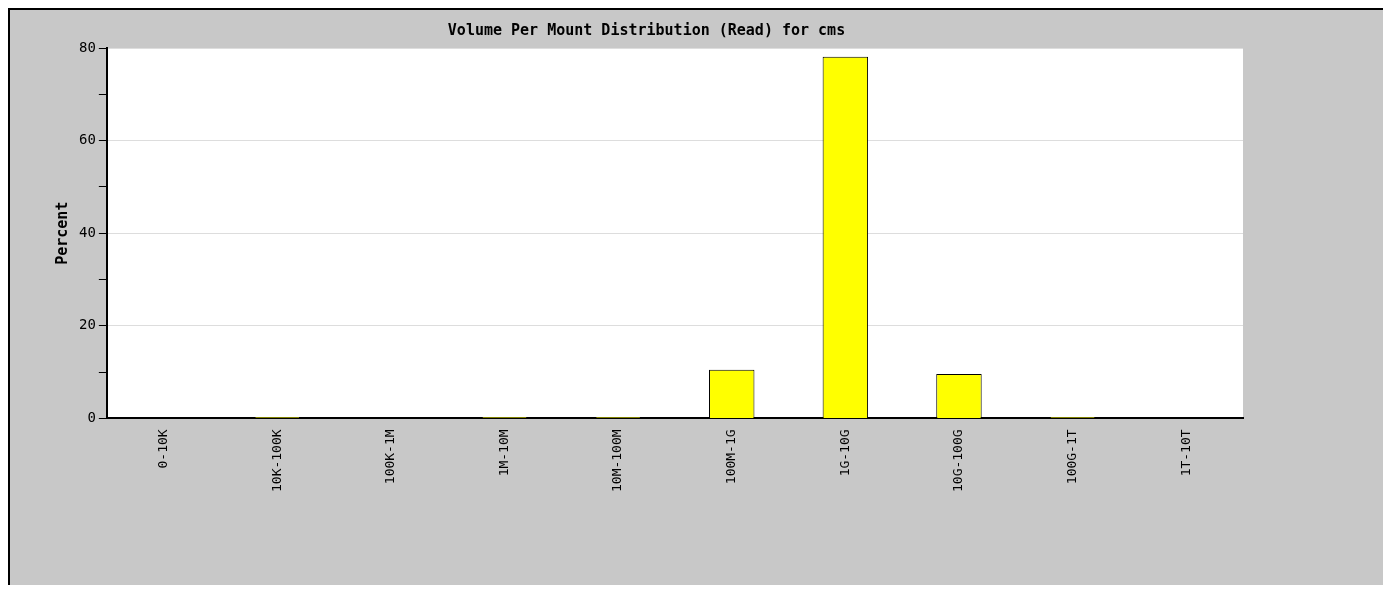 This screenshot has height=593, width=1391. I want to click on y-tick-label: 80, so click(87, 46).